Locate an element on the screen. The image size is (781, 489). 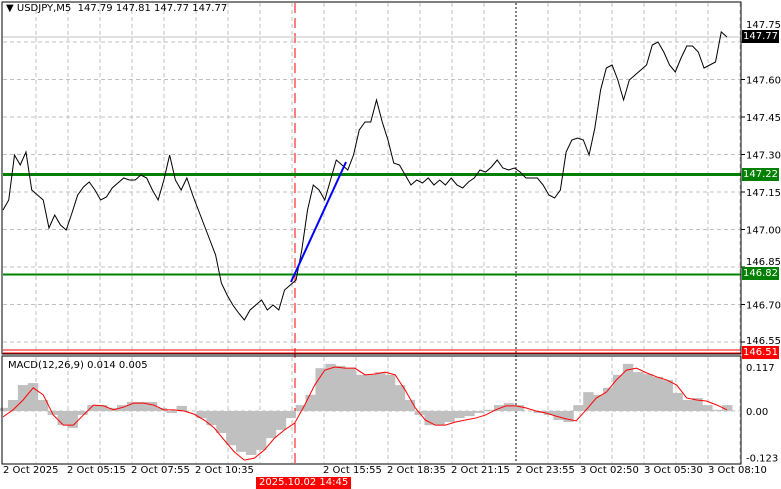
ohlc-high: 147.81 is located at coordinates (133, 8).